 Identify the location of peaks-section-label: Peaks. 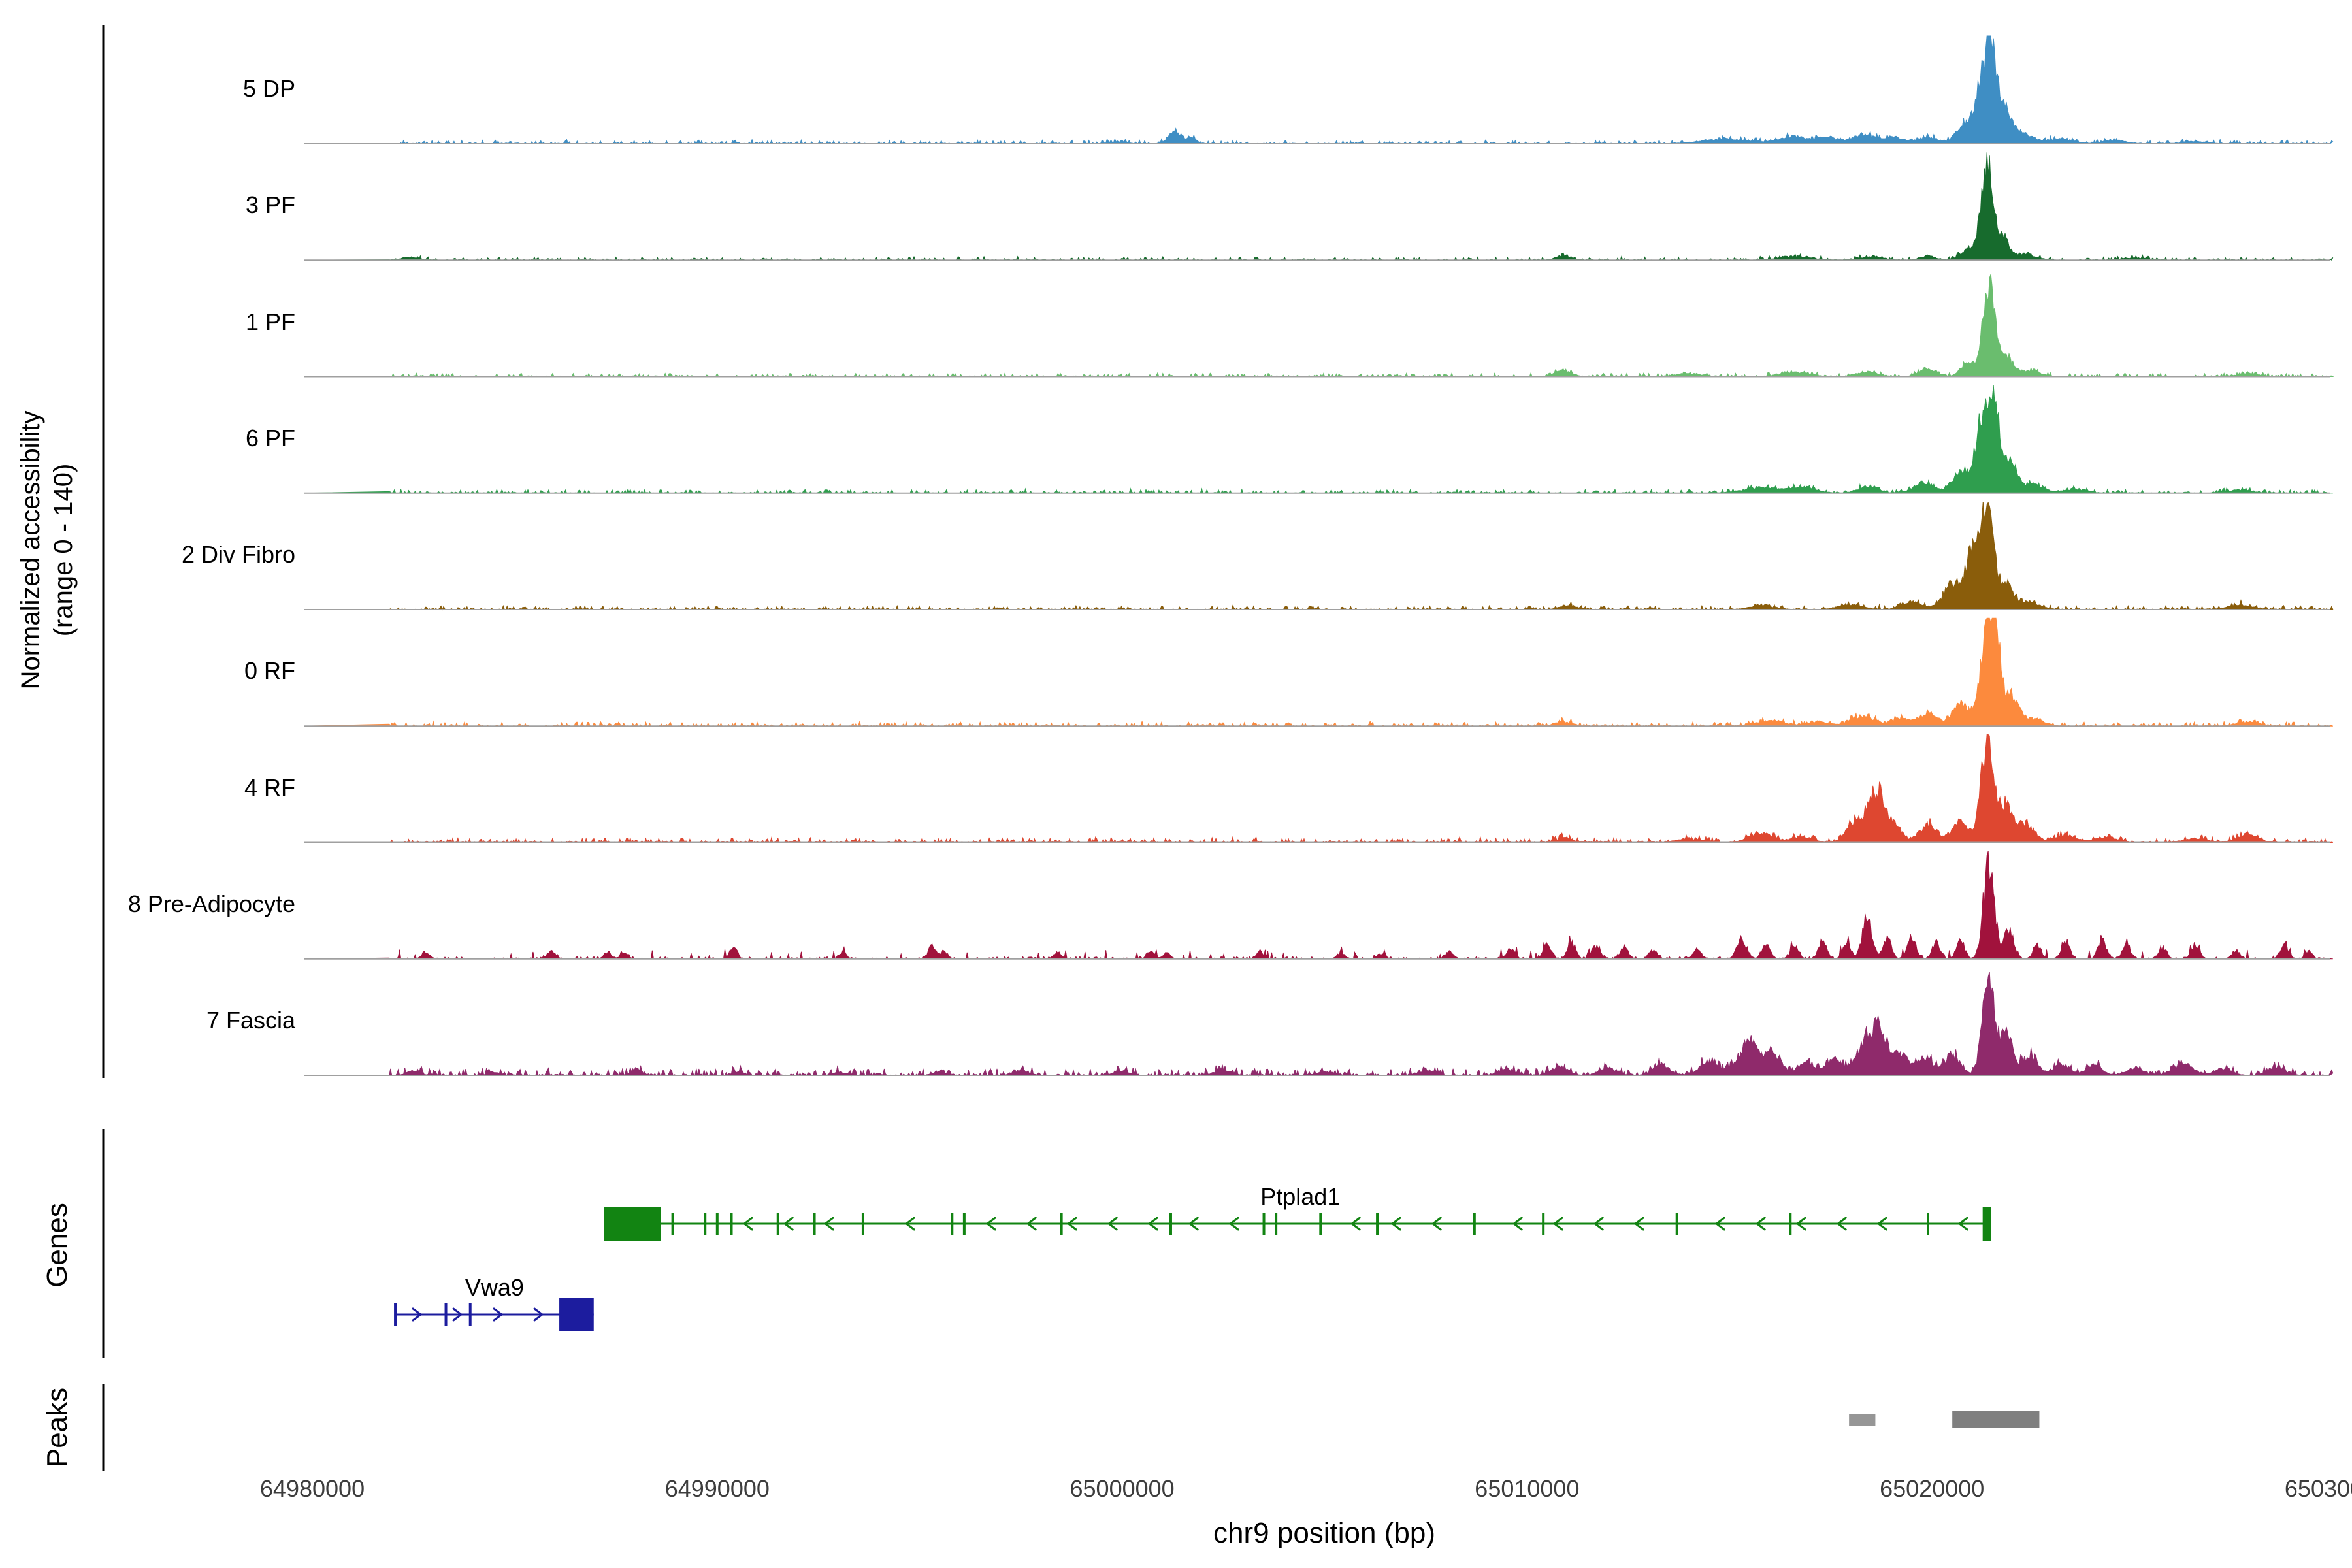
(57, 1427).